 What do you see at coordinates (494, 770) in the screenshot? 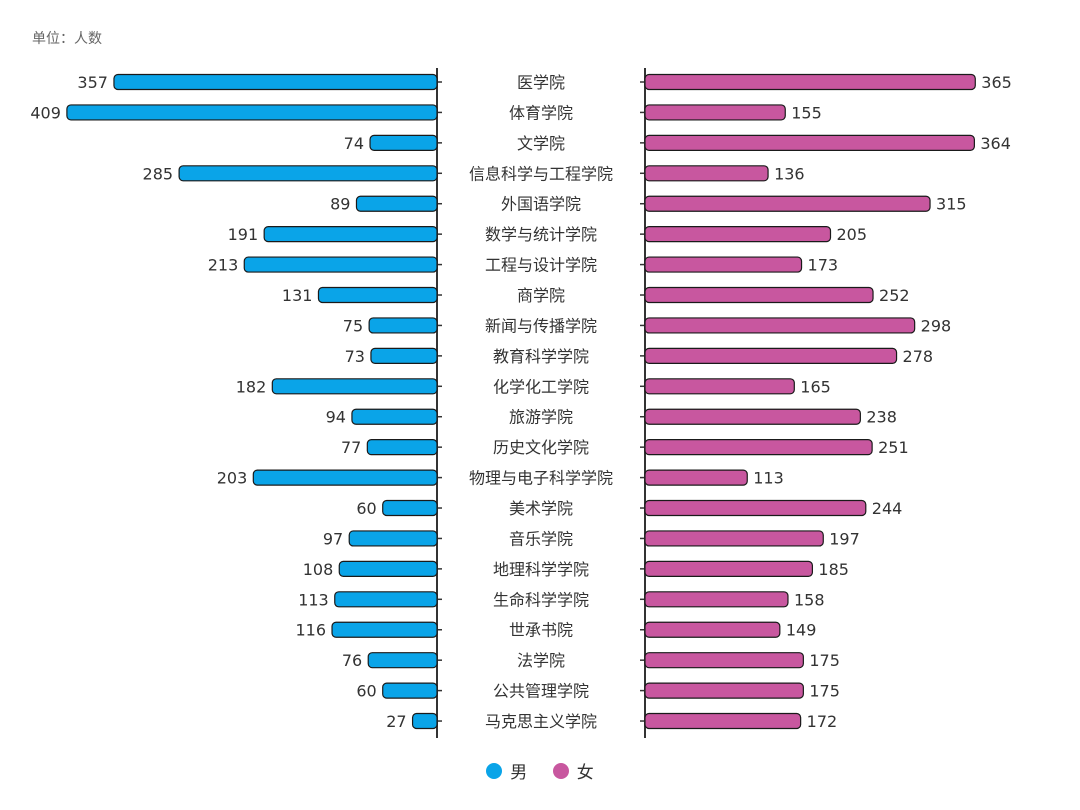
I see `legend-dot-male` at bounding box center [494, 770].